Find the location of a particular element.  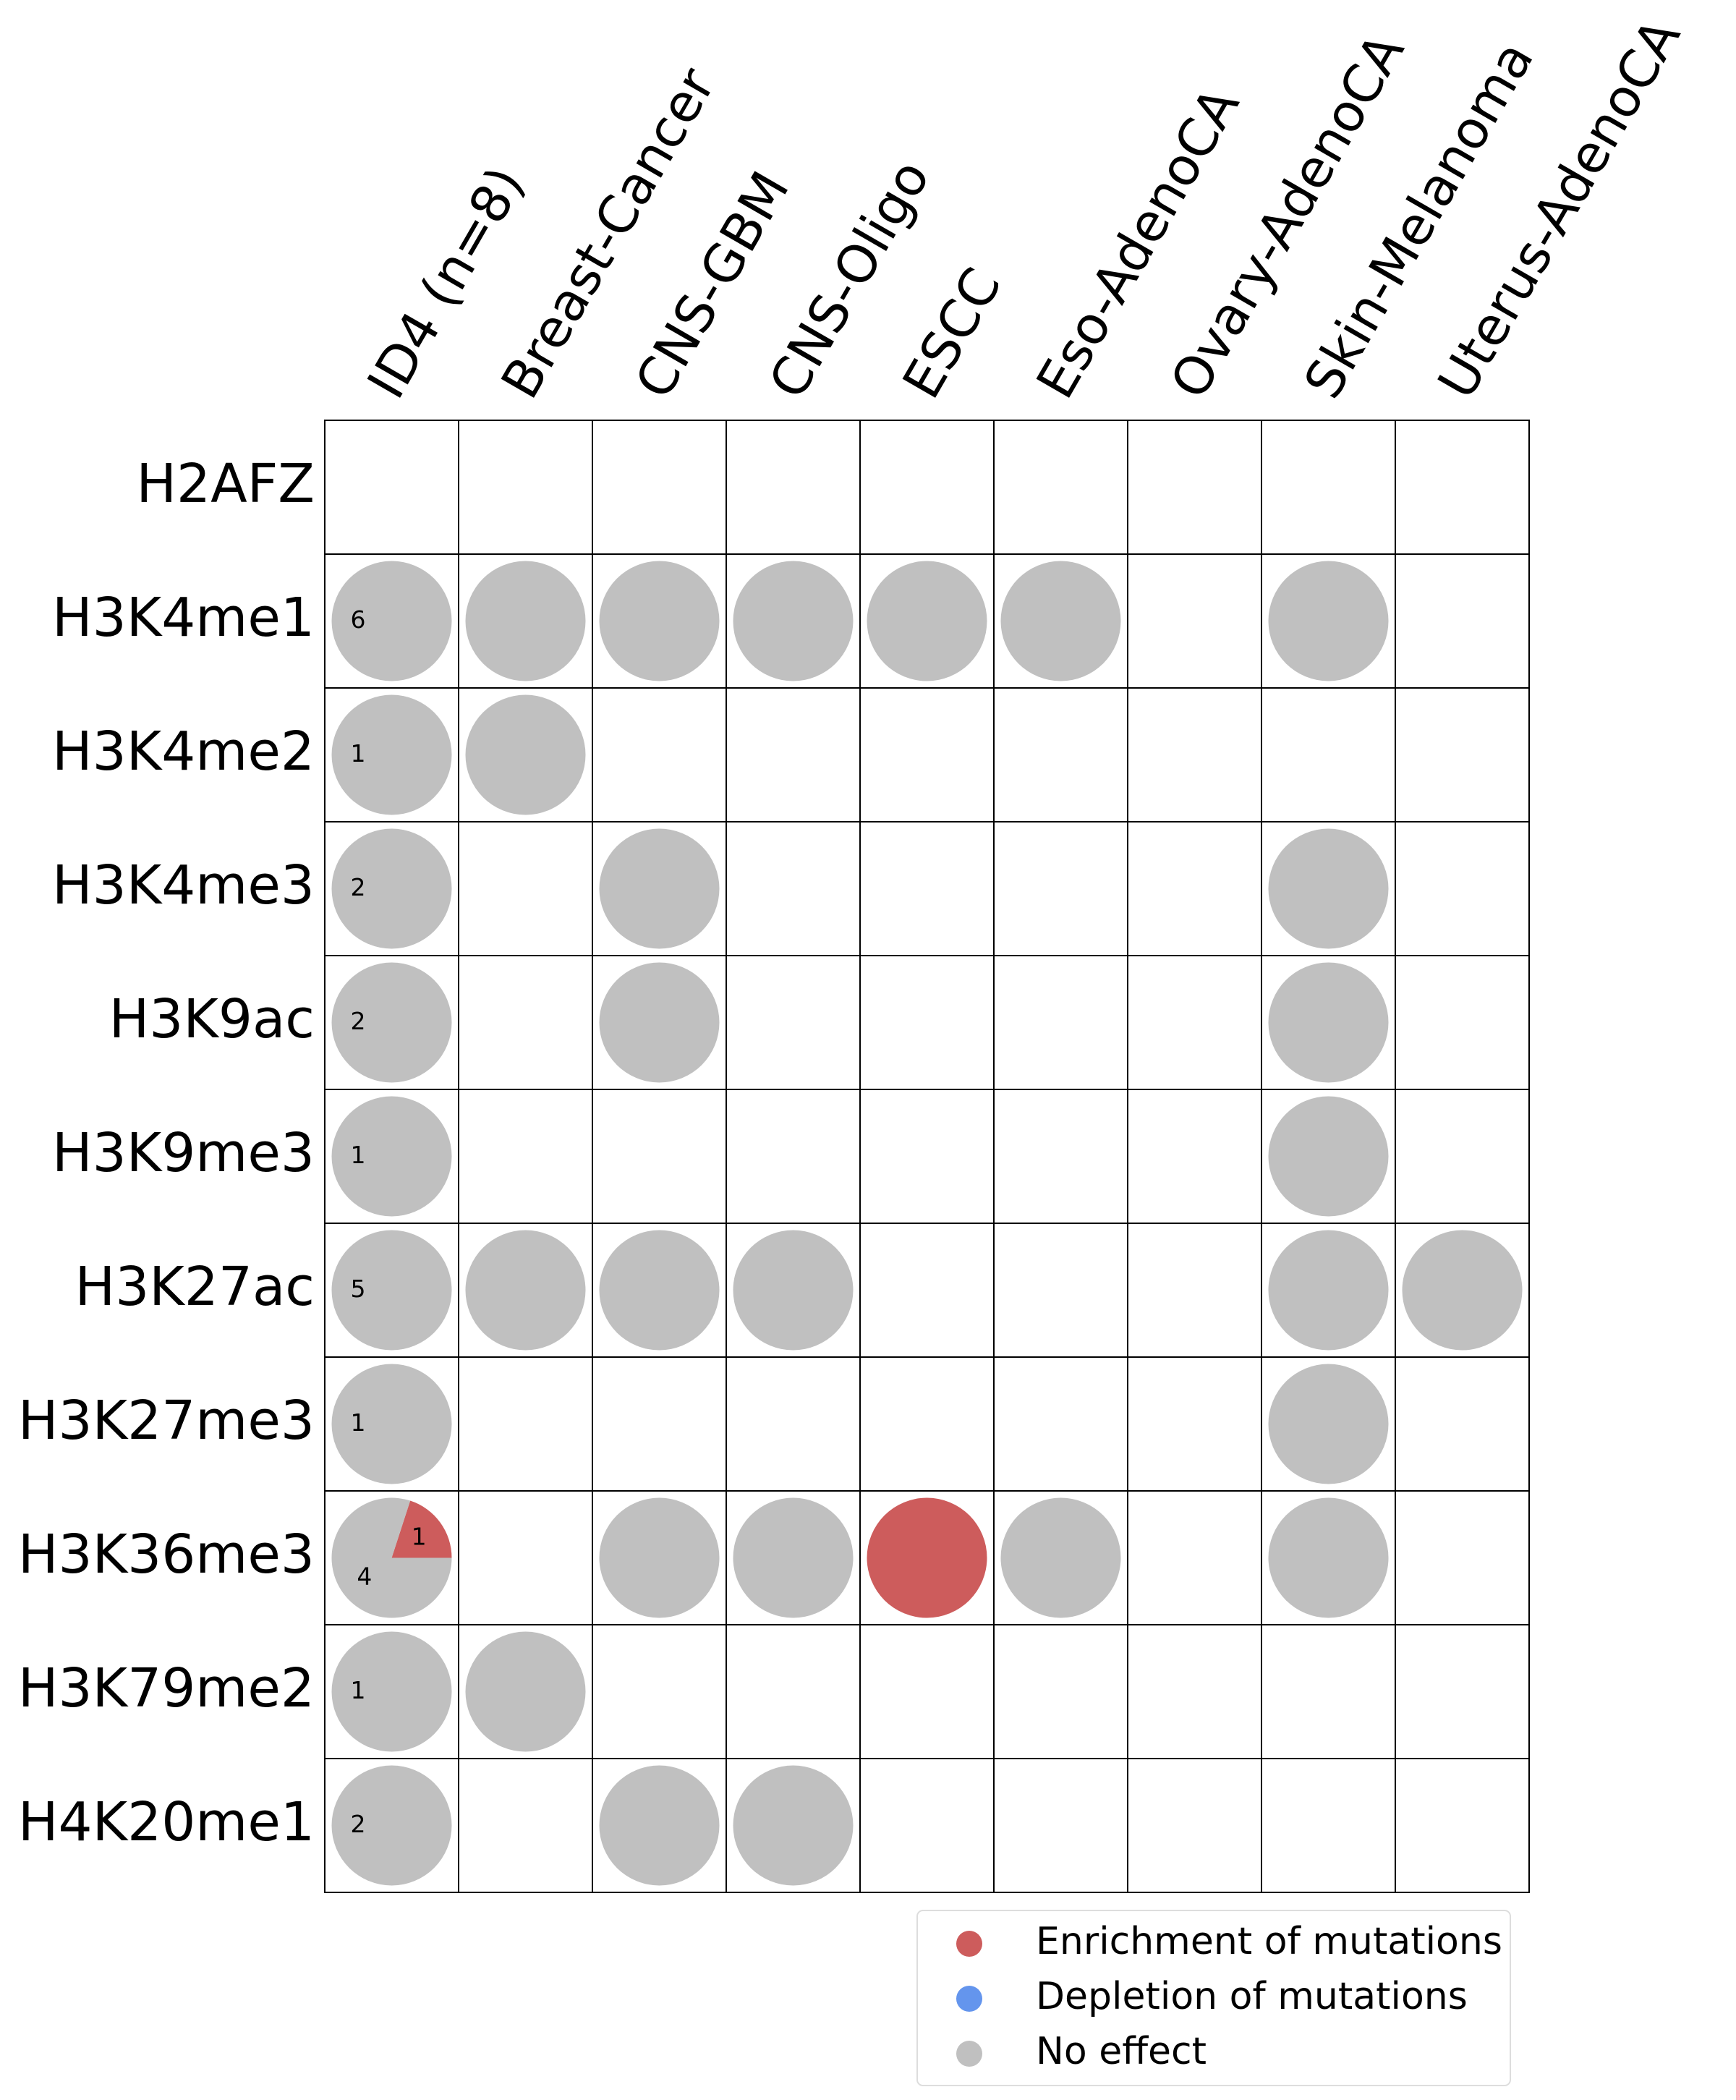

row-label: H3K79me2 is located at coordinates (166, 1688).